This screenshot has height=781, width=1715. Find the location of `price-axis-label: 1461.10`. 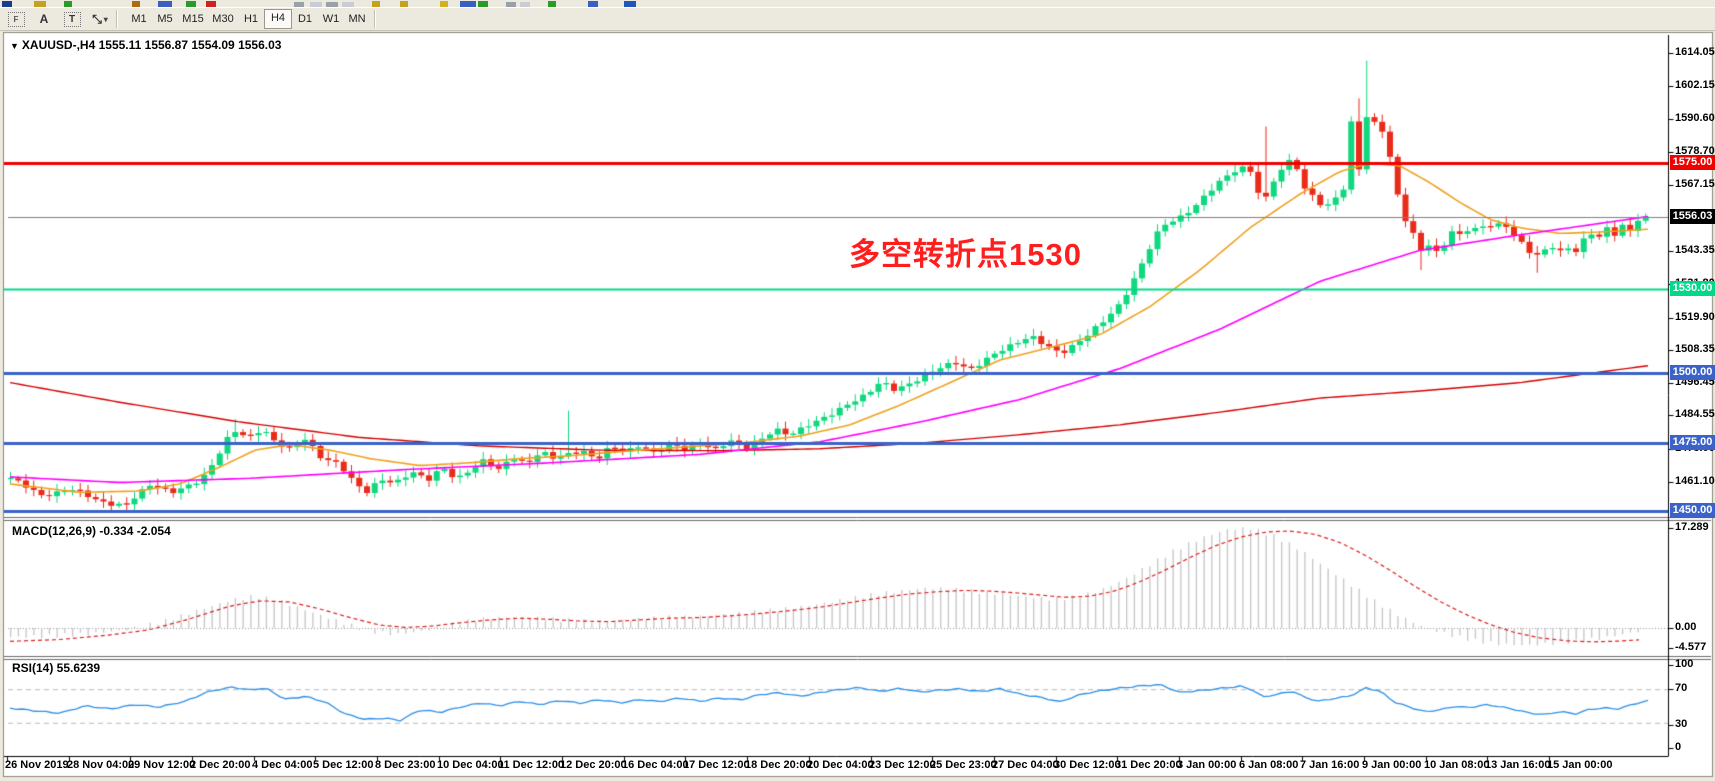

price-axis-label: 1461.10 is located at coordinates (1695, 481).